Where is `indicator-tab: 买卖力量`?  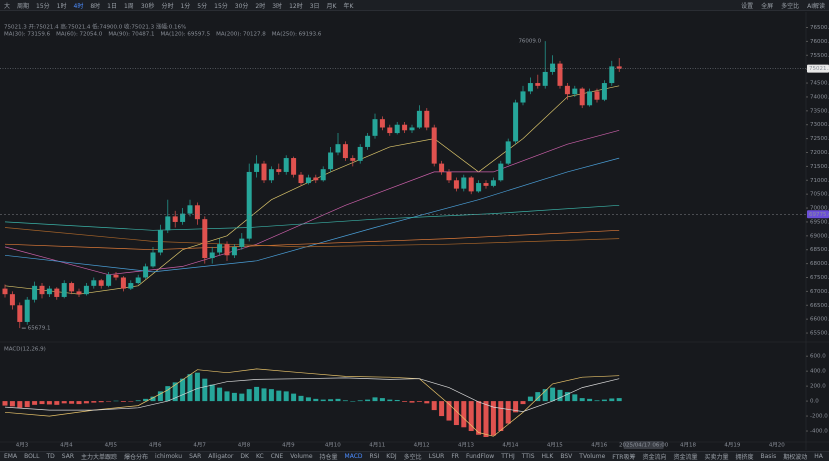 indicator-tab: 买卖力量 is located at coordinates (716, 457).